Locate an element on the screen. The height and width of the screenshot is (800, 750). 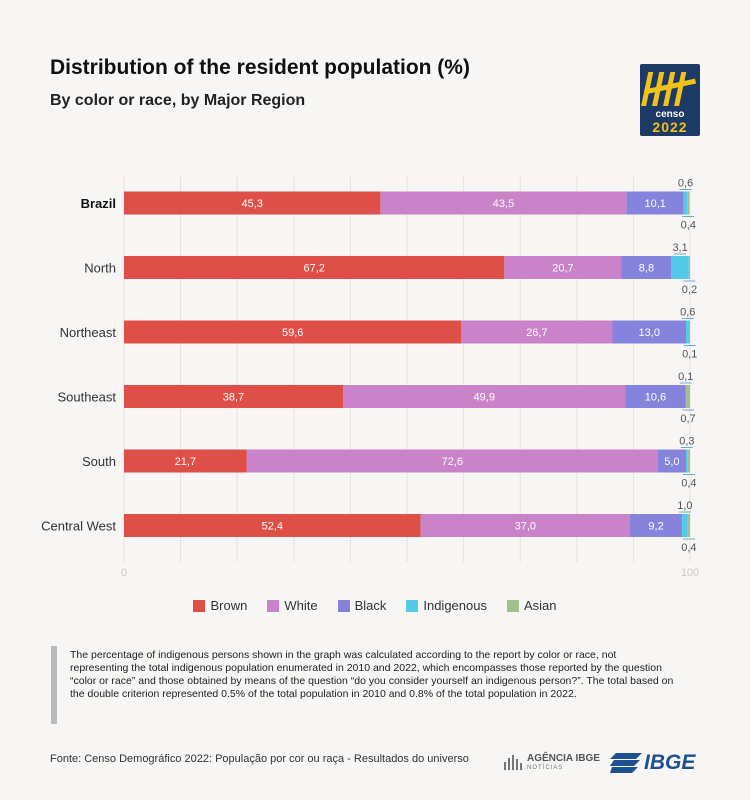
legend-item: Indigenous is located at coordinates (446, 605).